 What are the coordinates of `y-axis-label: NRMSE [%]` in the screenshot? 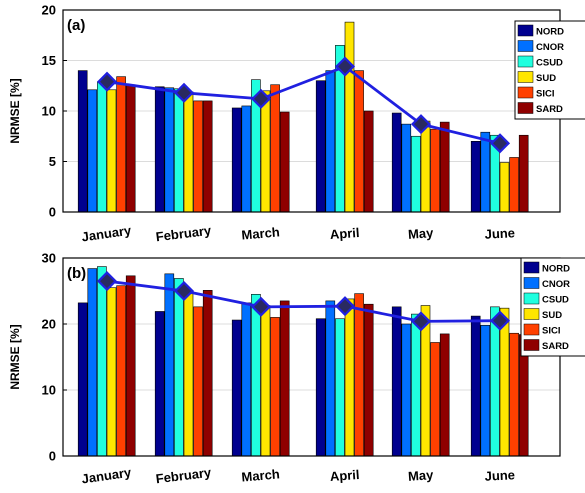 It's located at (15, 110).